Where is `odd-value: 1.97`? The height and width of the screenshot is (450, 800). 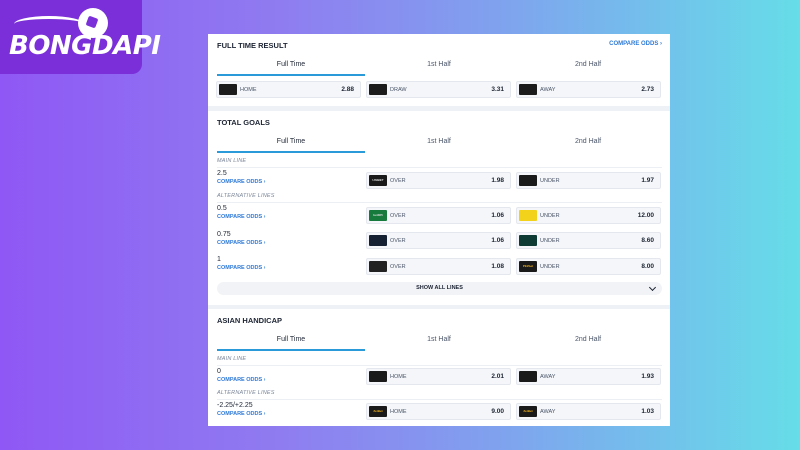 odd-value: 1.97 is located at coordinates (647, 180).